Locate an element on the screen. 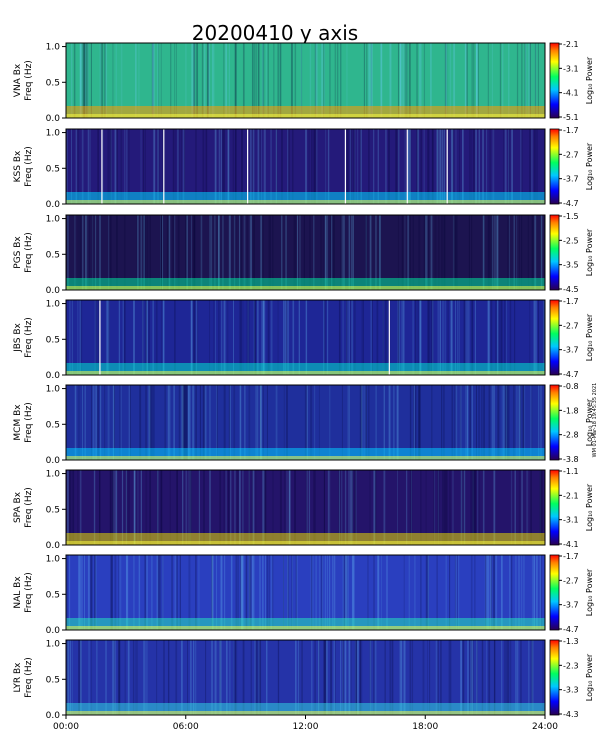 This screenshot has width=612, height=756. station-label: JBS Bx is located at coordinates (18, 337).